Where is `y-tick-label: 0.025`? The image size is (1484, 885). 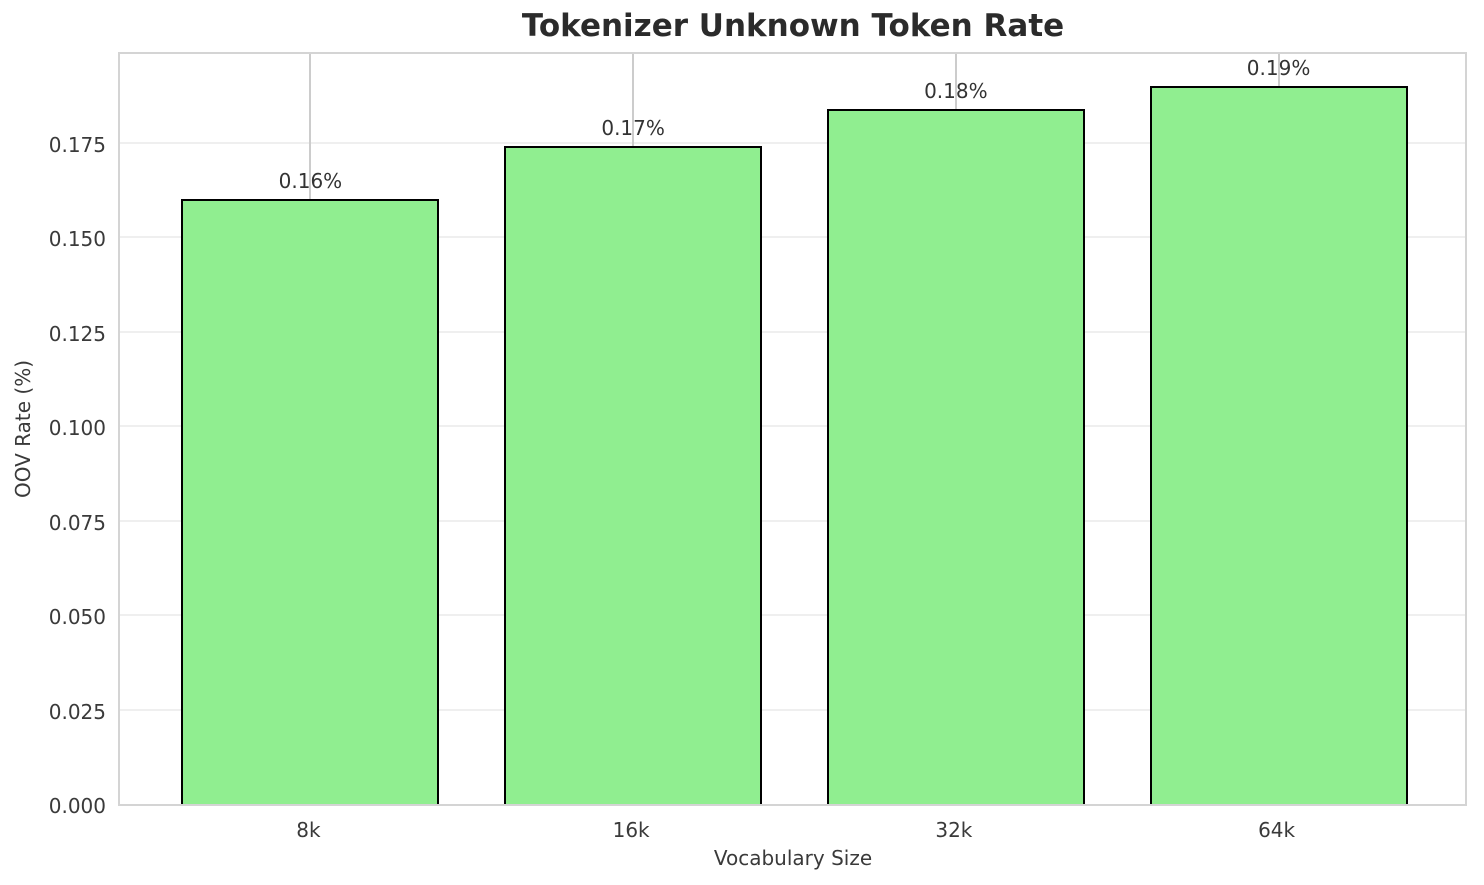 y-tick-label: 0.025 is located at coordinates (77, 711).